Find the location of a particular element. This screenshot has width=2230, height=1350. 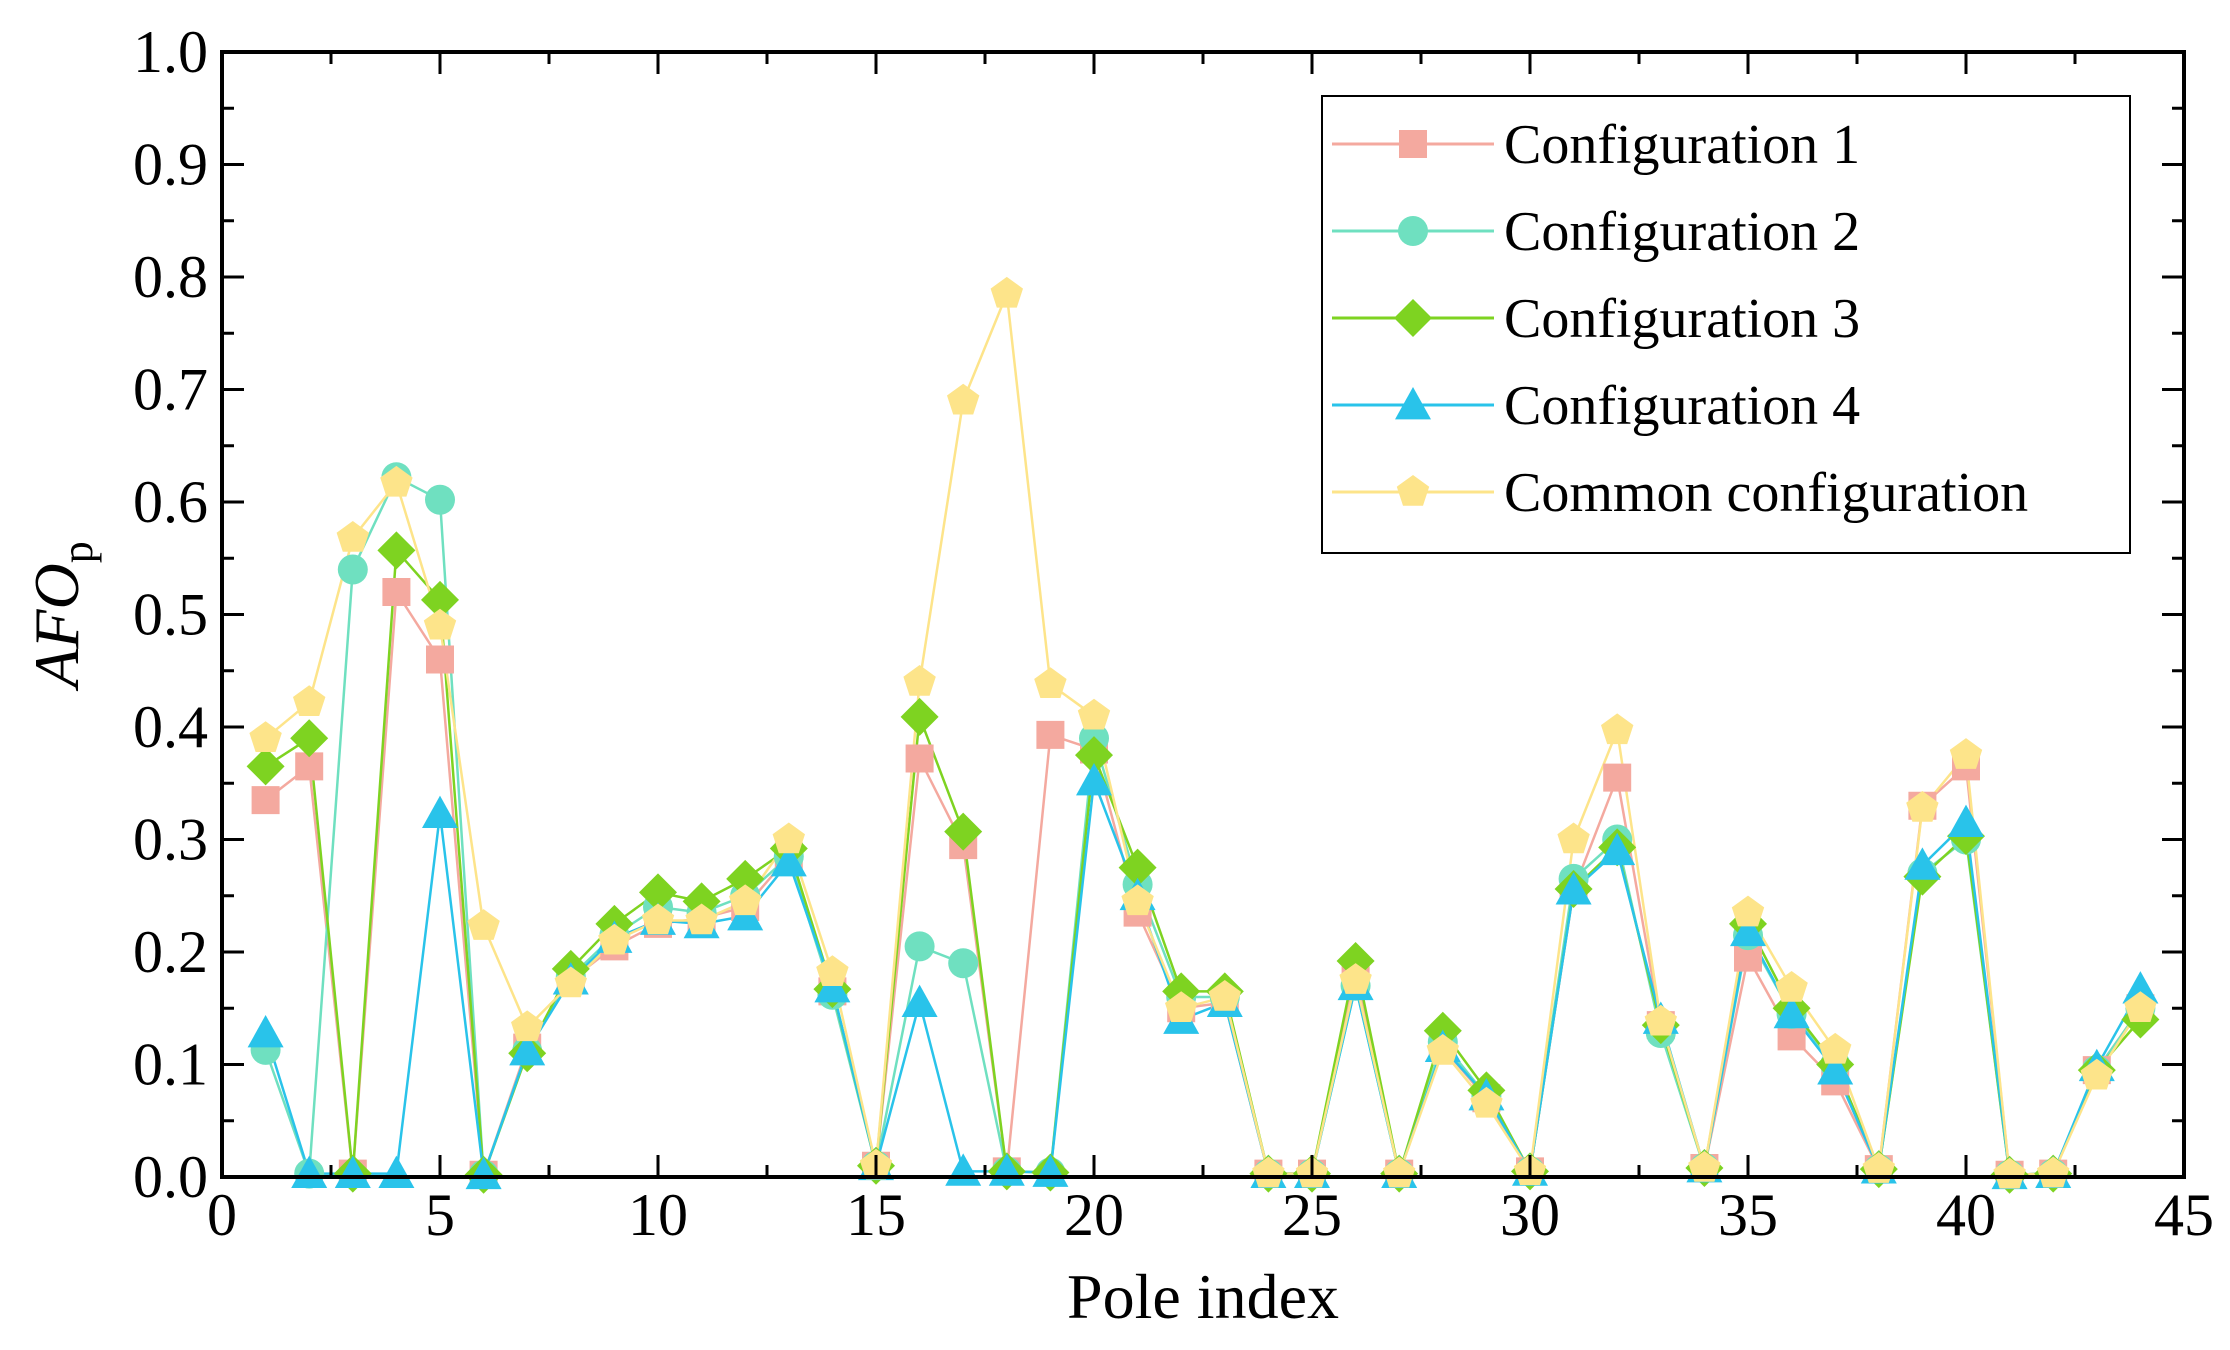

x-tick-label: 5 is located at coordinates (440, 1215).